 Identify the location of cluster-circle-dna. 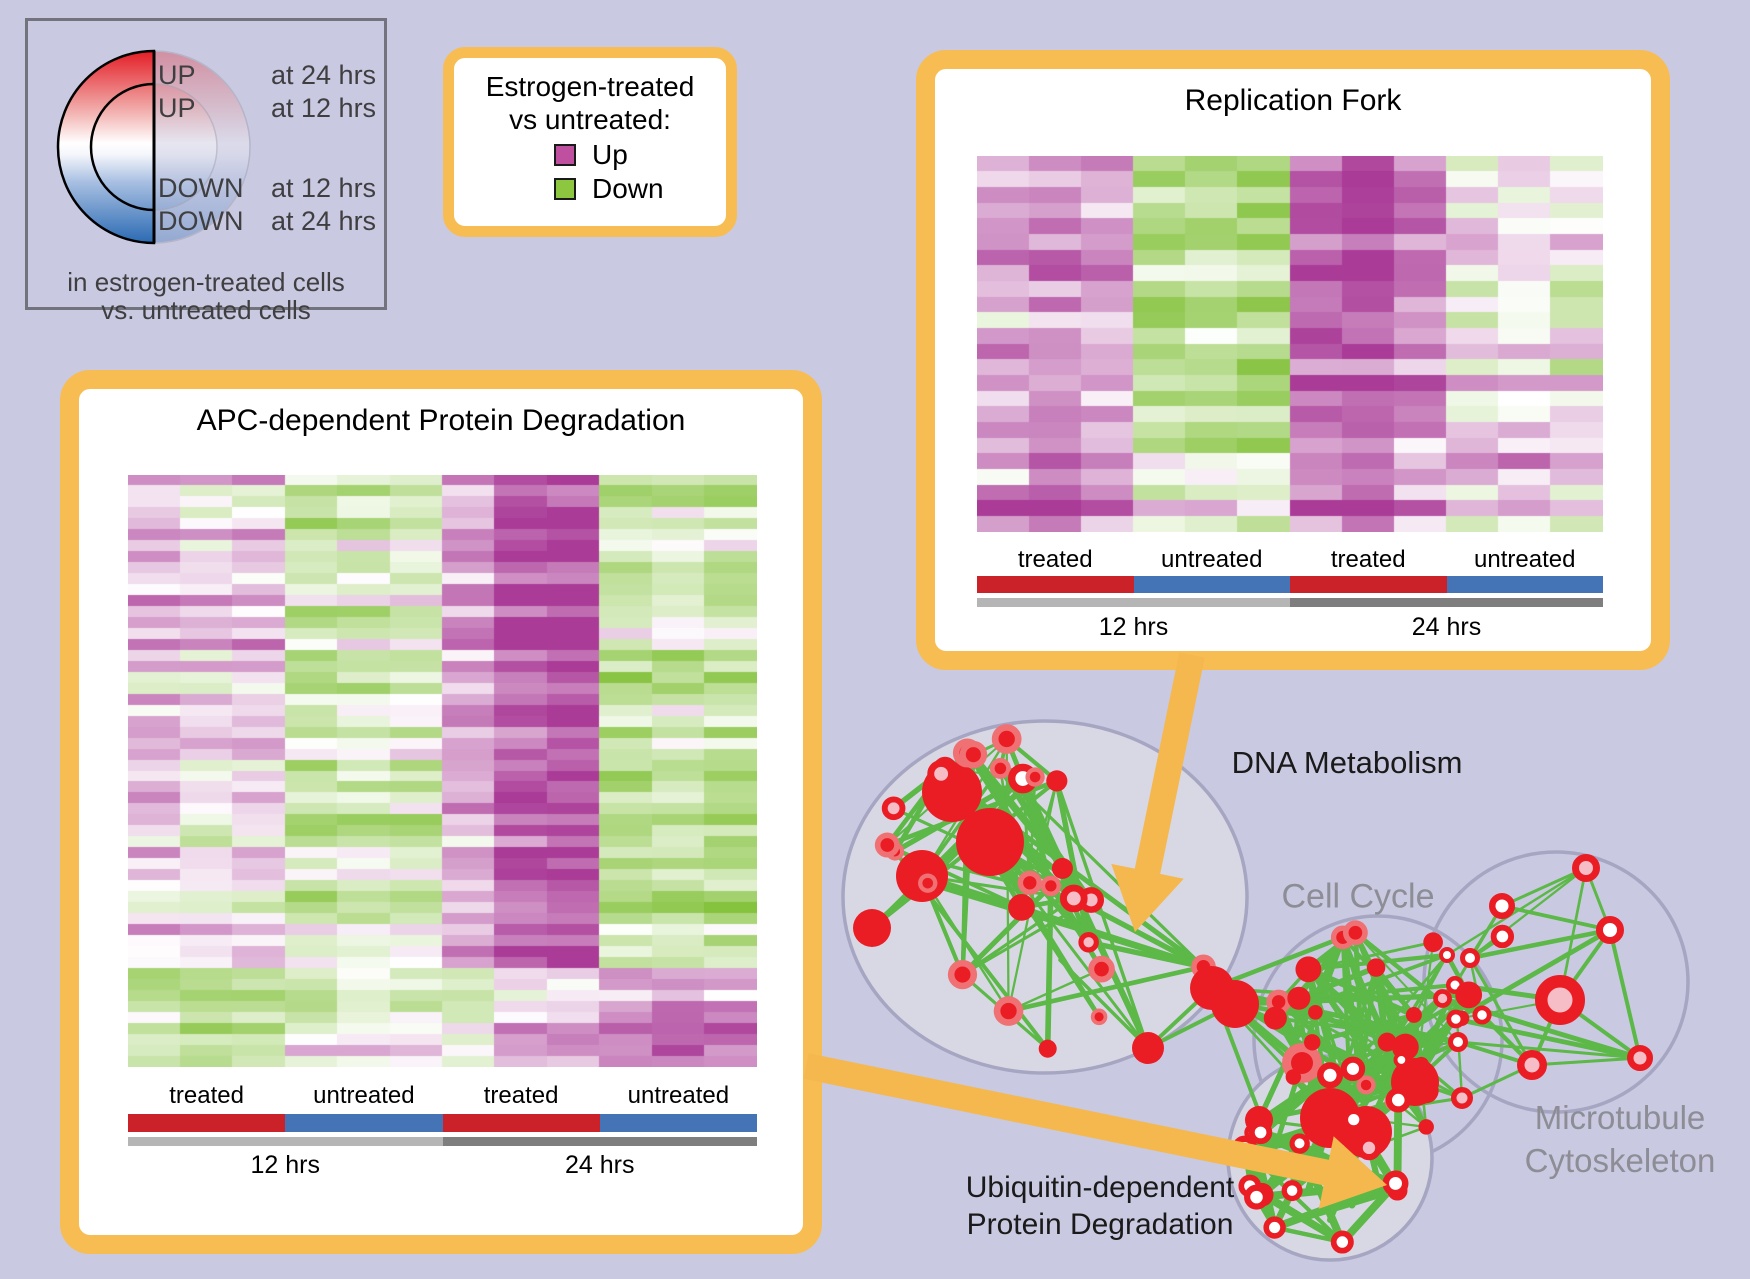
(1045, 897).